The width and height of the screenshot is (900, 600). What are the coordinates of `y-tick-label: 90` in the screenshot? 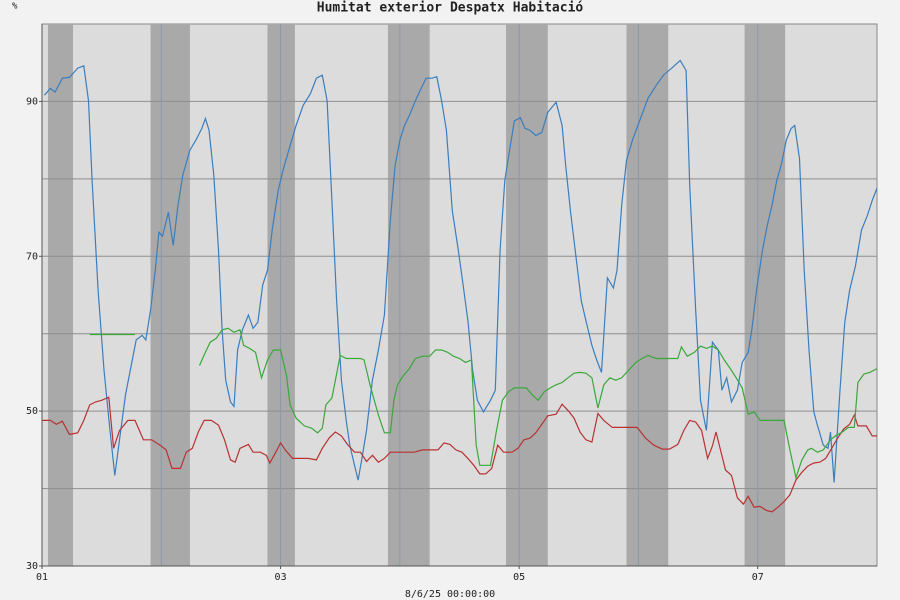 It's located at (32, 101).